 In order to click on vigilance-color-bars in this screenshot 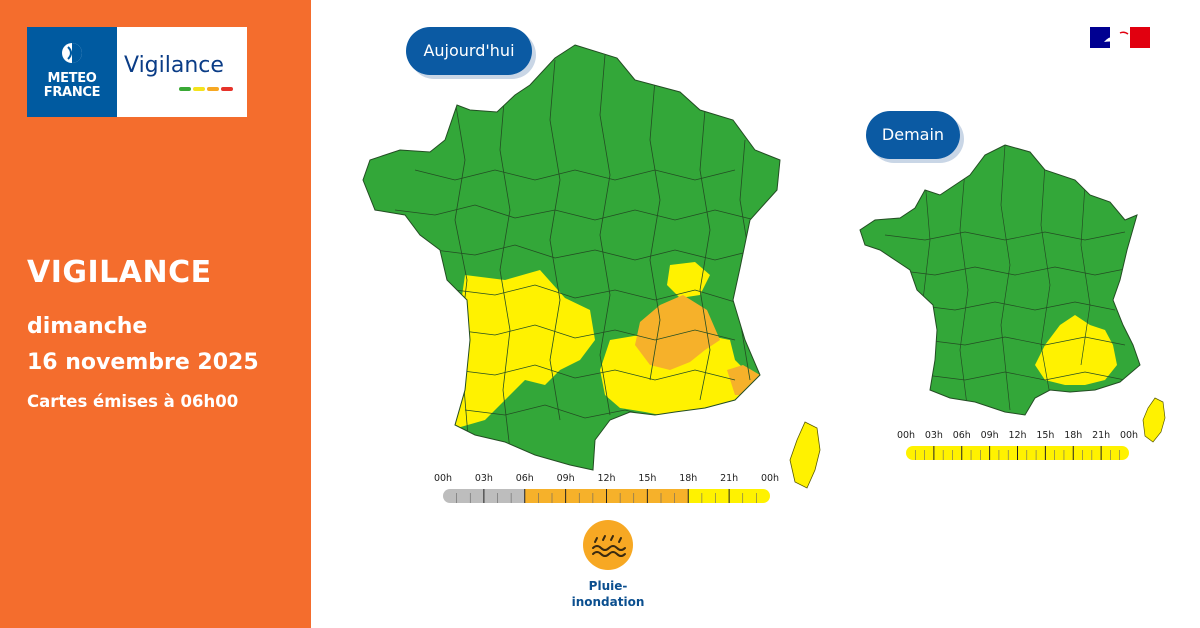, I will do `click(206, 89)`.